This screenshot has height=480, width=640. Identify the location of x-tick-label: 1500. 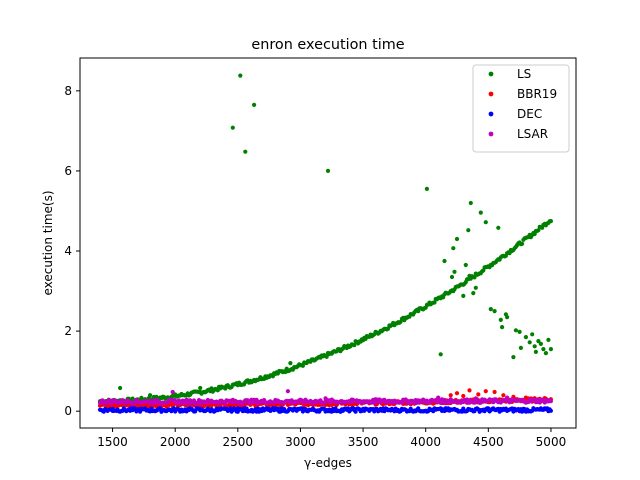
(112, 442).